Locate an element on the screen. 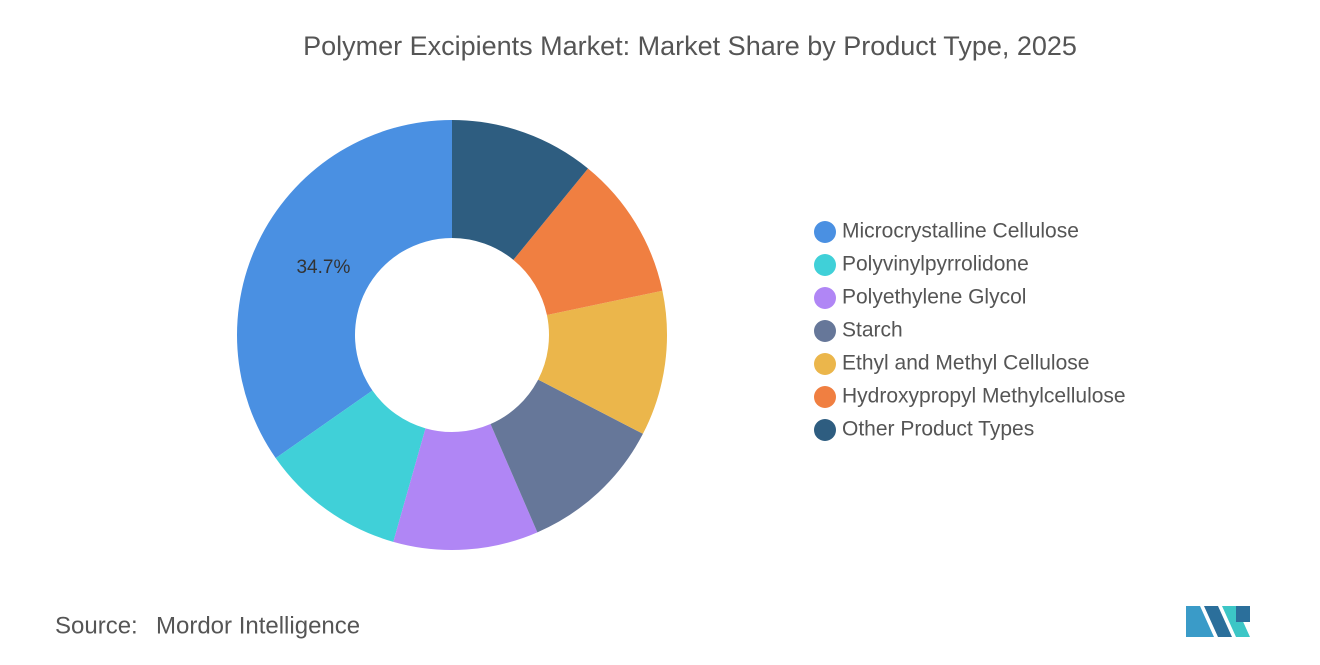 The height and width of the screenshot is (665, 1320). legend-label: Other Product Types is located at coordinates (938, 429).